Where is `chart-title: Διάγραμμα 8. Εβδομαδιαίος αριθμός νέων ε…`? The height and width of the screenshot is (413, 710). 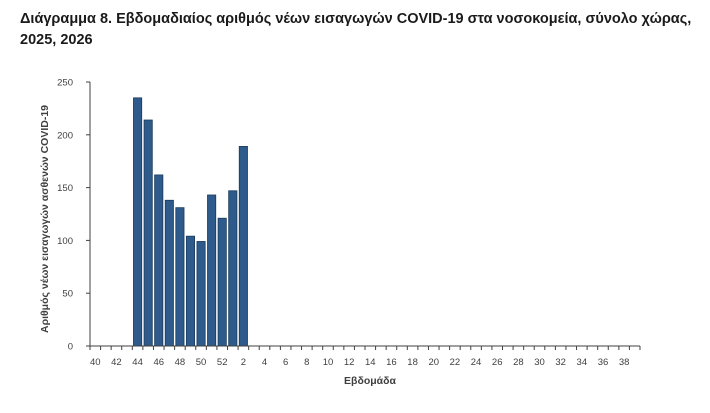 chart-title: Διάγραμμα 8. Εβδομαδιαίος αριθμός νέων ε… is located at coordinates (356, 29).